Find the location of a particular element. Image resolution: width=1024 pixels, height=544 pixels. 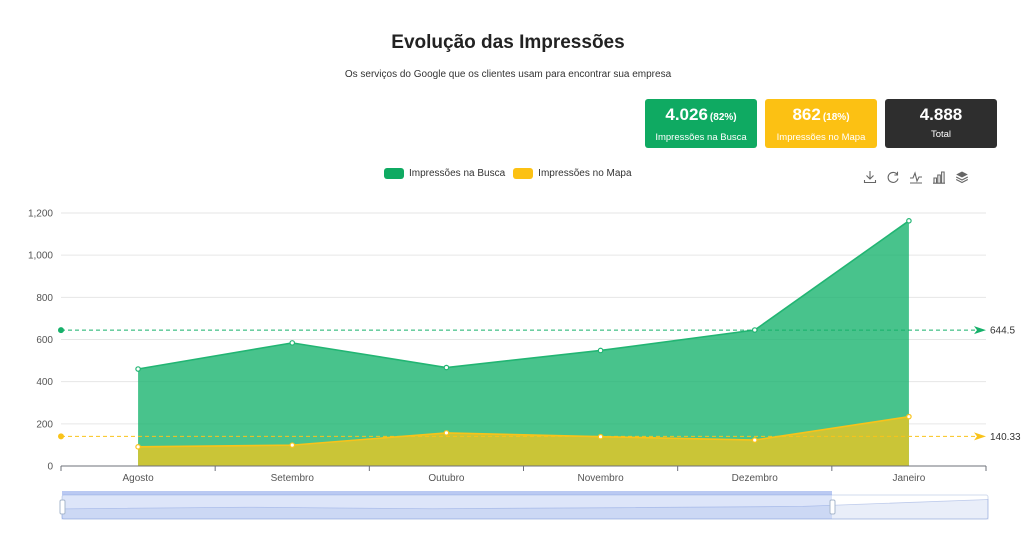

legend-swatch-busca is located at coordinates (394, 173).